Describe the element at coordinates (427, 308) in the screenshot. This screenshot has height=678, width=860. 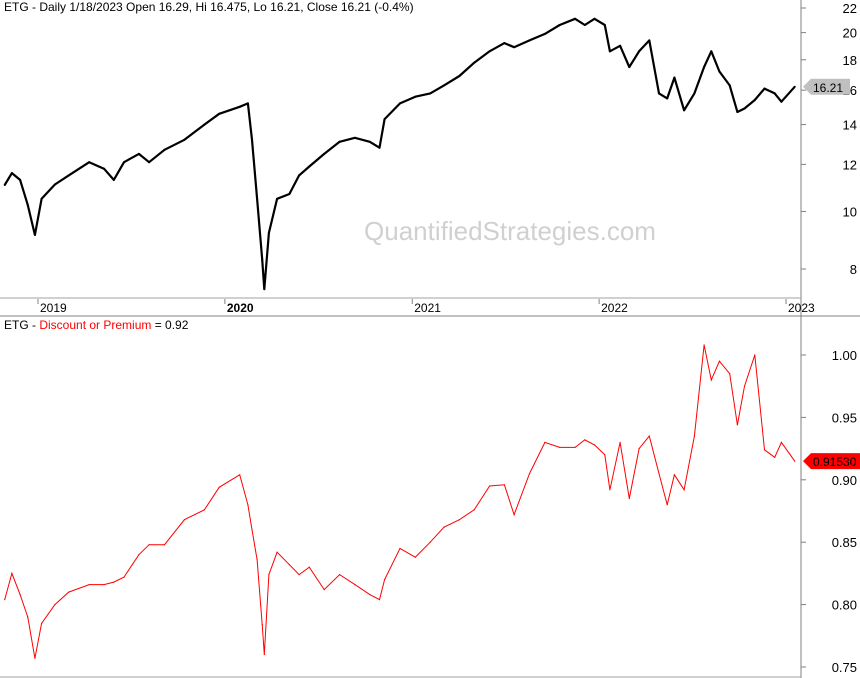
I see `x-tick-label: 2021` at that location.